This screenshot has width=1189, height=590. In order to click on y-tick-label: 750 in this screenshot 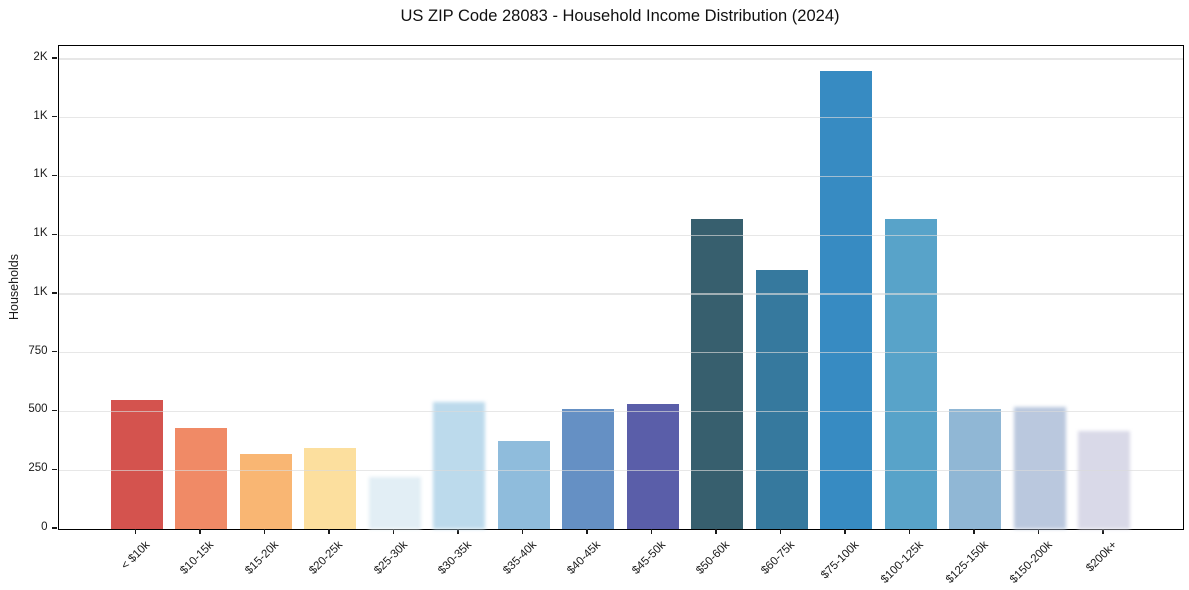, I will do `click(38, 350)`.